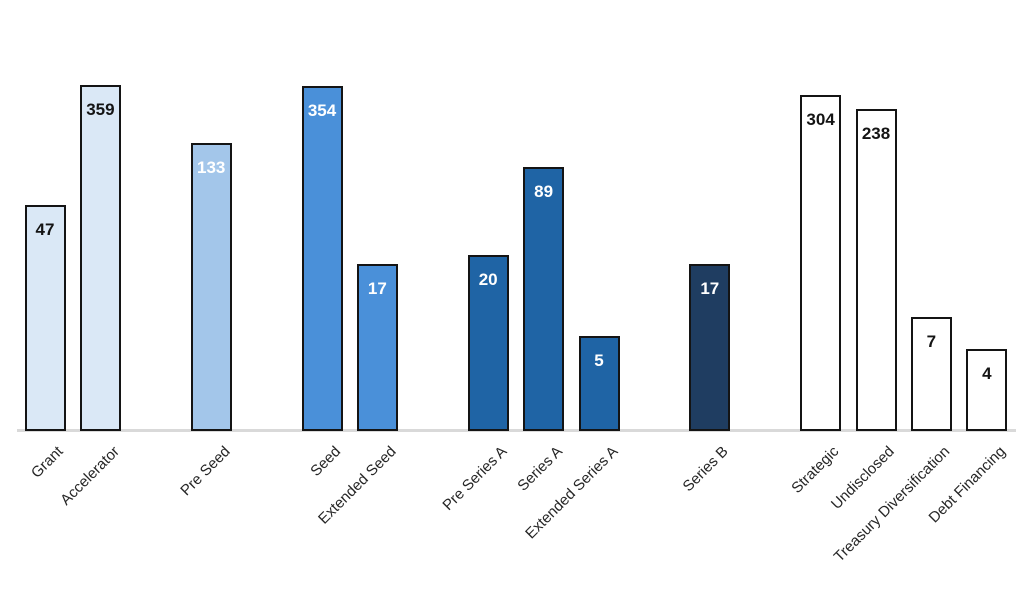 The width and height of the screenshot is (1024, 589). What do you see at coordinates (211, 167) in the screenshot?
I see `bar-value-label: 133` at bounding box center [211, 167].